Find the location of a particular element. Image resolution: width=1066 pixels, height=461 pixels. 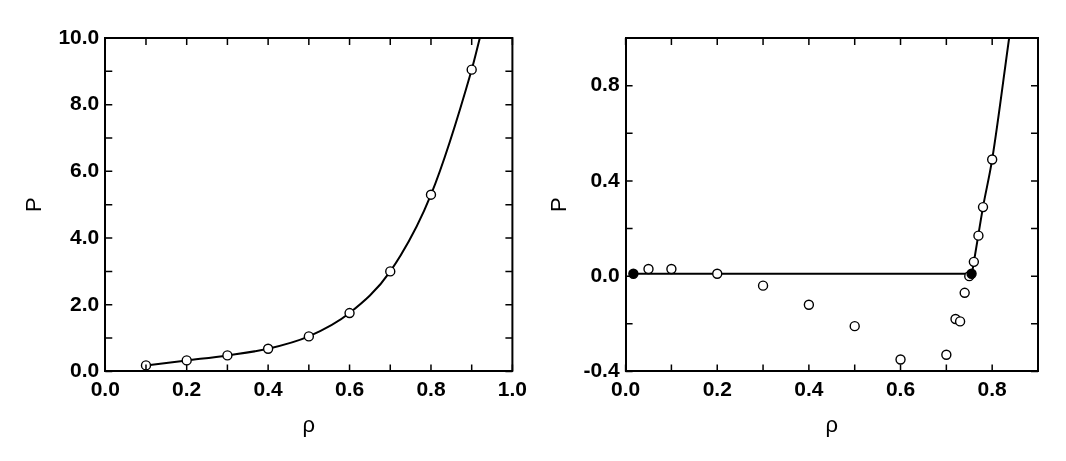

y-tick-label: 0.4 is located at coordinates (605, 179).